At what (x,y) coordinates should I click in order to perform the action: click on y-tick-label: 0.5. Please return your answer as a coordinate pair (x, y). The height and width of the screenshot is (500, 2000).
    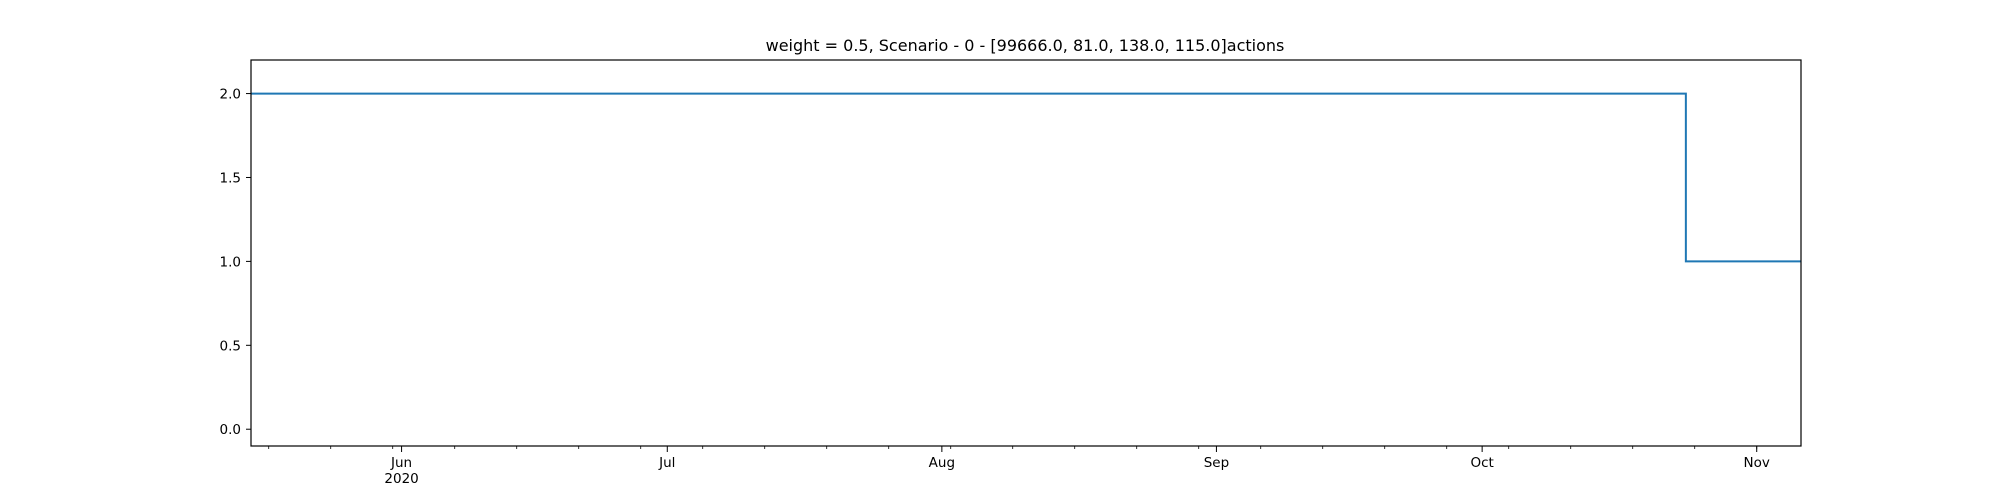
    Looking at the image, I should click on (230, 346).